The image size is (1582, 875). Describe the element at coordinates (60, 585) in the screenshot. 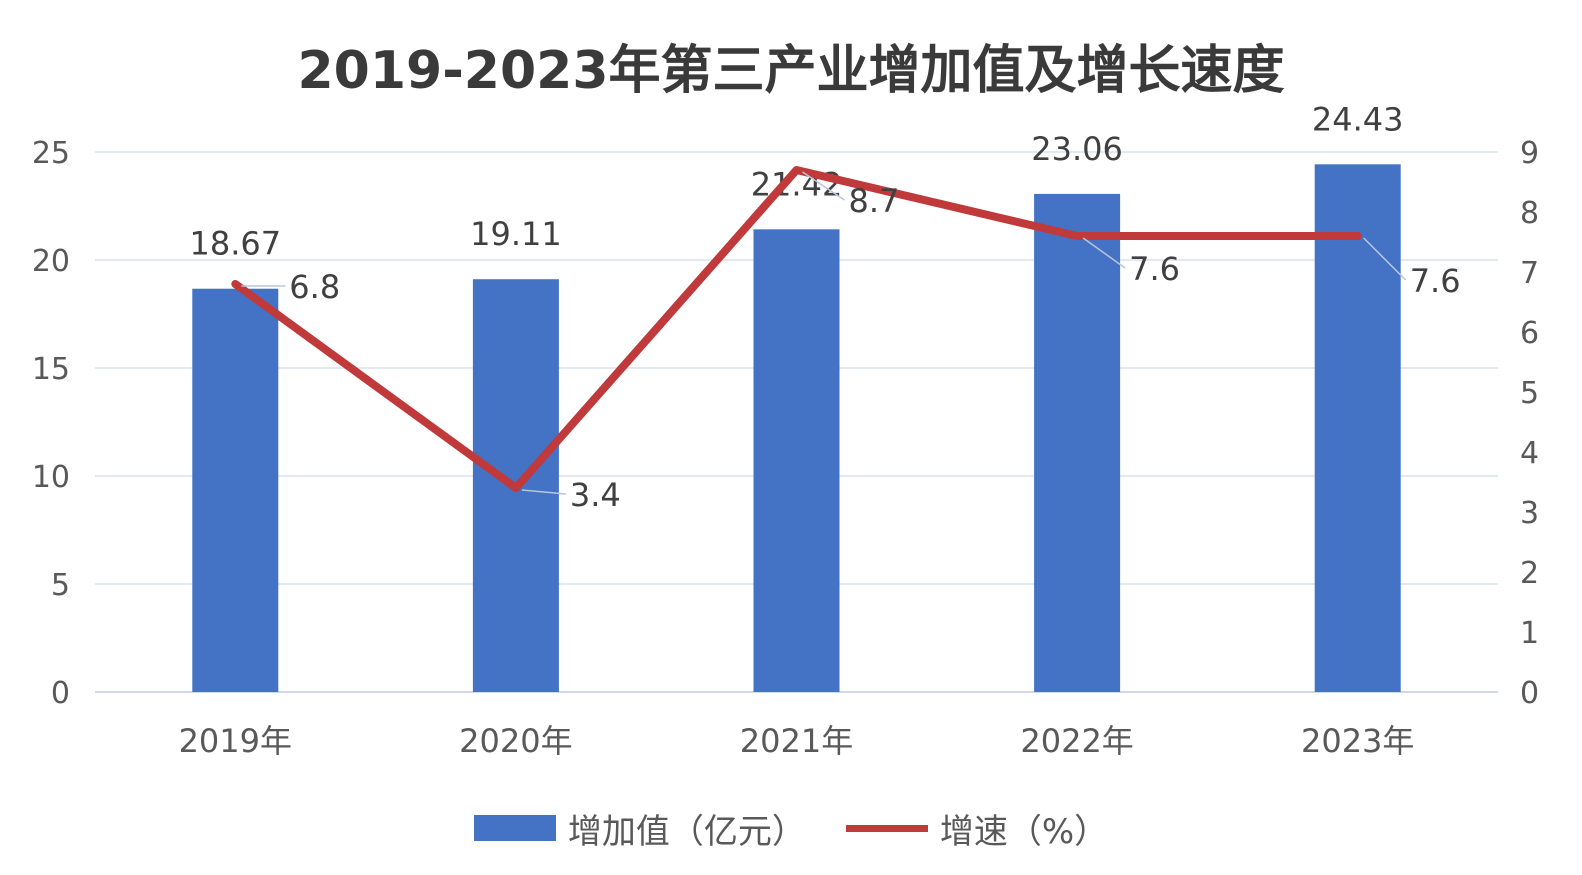

I see `y-left-tick: 5` at that location.